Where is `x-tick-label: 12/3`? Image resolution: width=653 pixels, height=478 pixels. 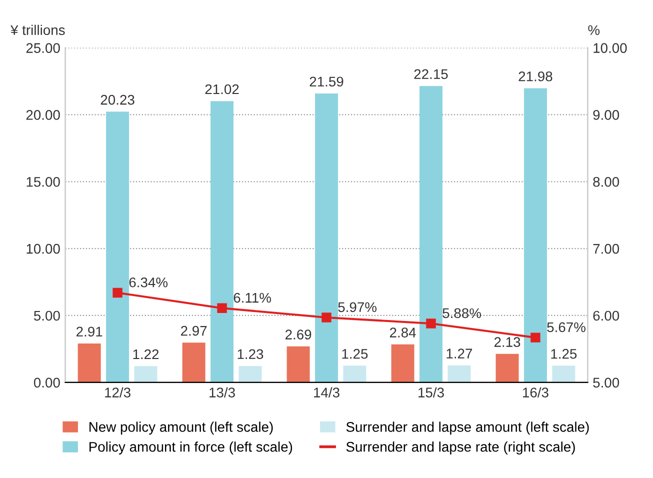 x-tick-label: 12/3 is located at coordinates (117, 392).